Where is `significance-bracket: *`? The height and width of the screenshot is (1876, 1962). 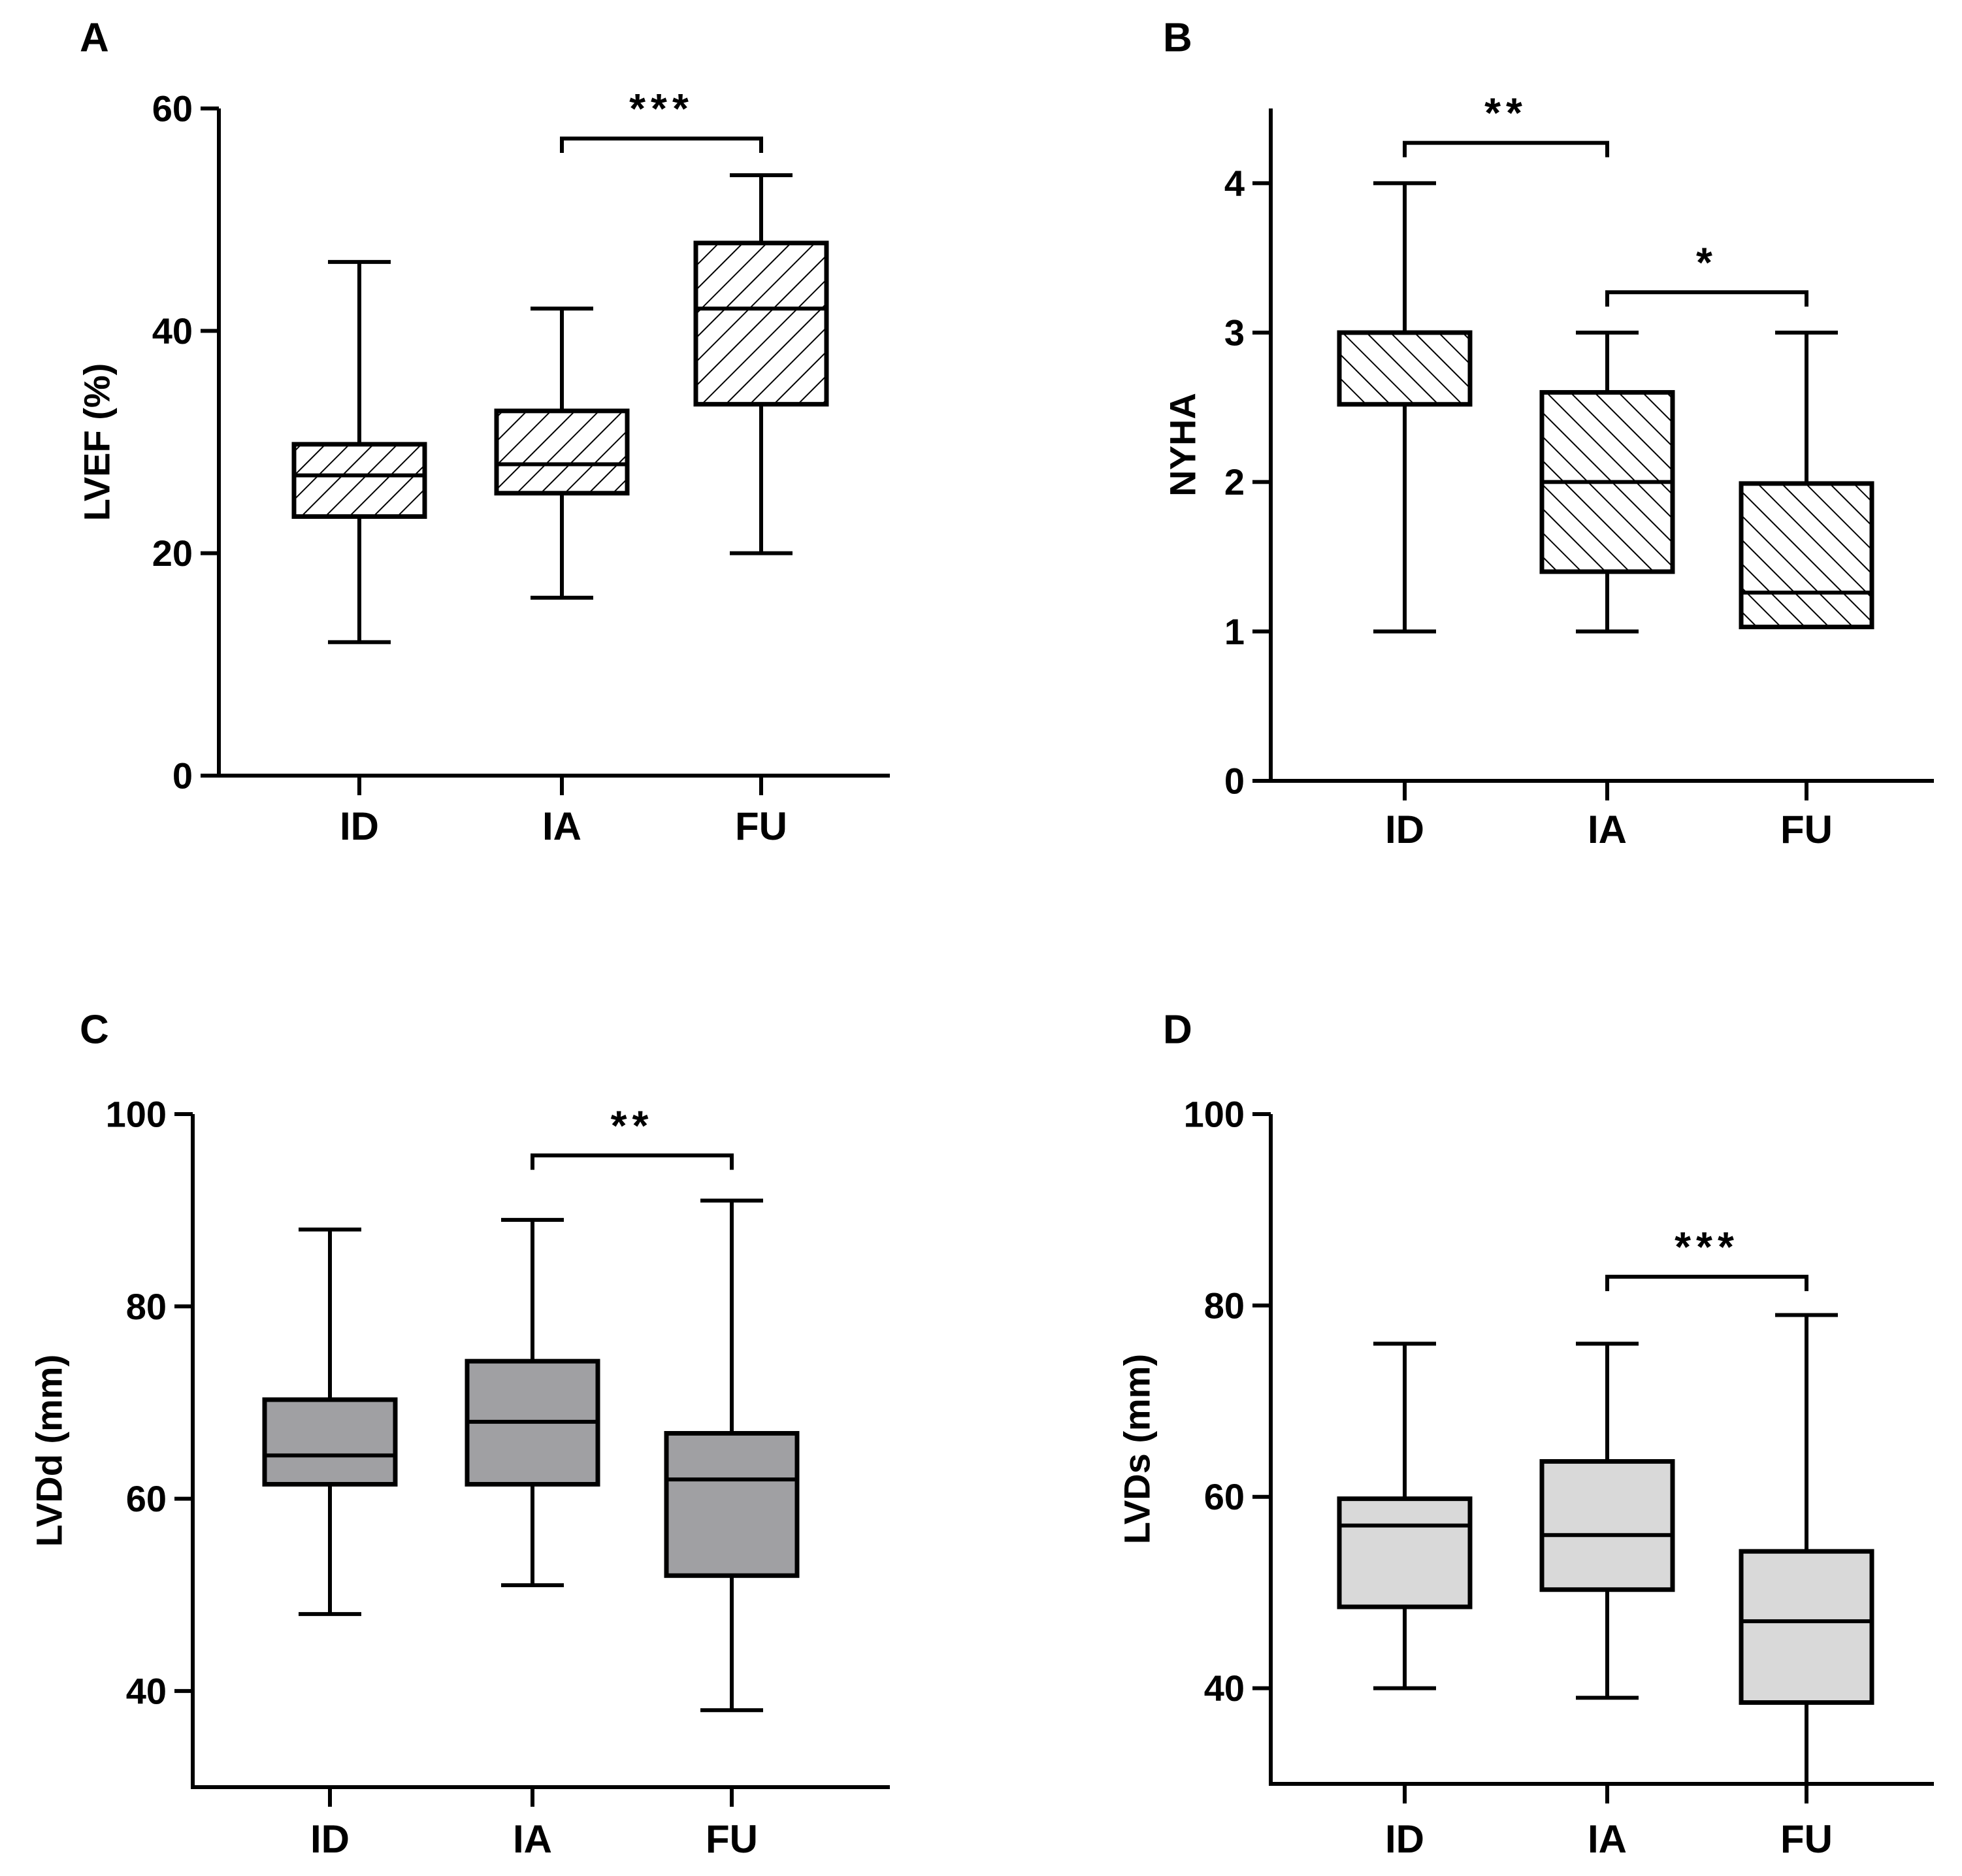 significance-bracket: * is located at coordinates (1706, 273).